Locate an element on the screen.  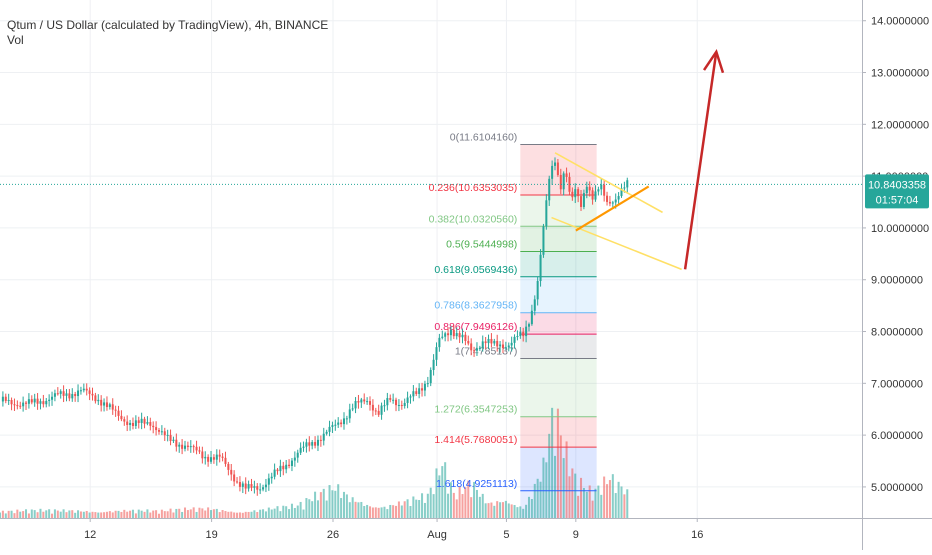
channel-upper-line is located at coordinates (608, 183).